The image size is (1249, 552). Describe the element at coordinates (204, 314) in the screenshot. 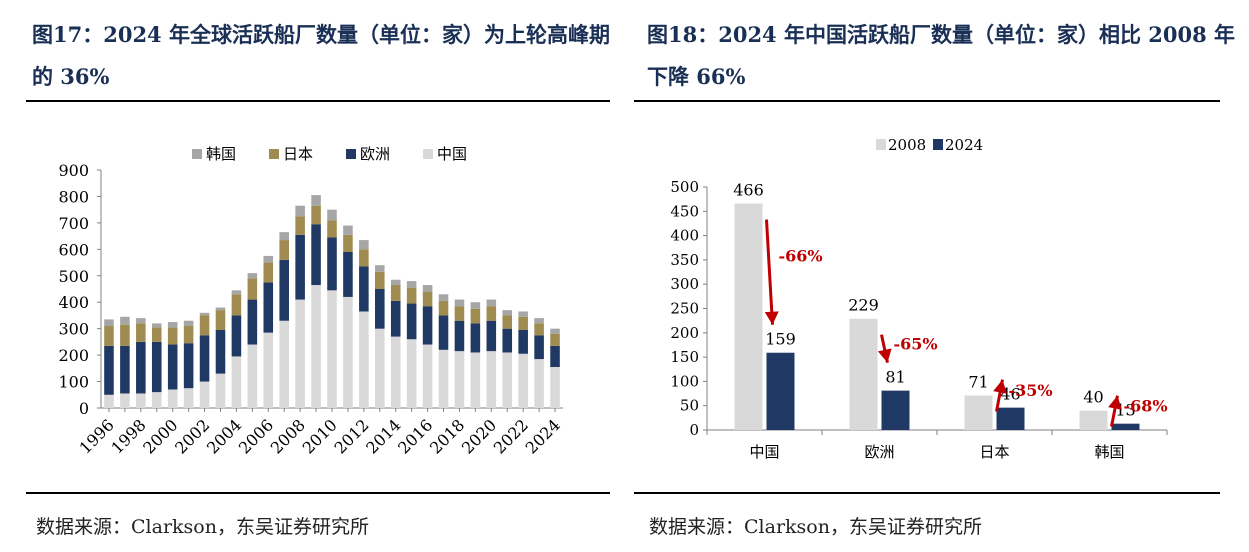

I see `bar-segment-korea-2002` at that location.